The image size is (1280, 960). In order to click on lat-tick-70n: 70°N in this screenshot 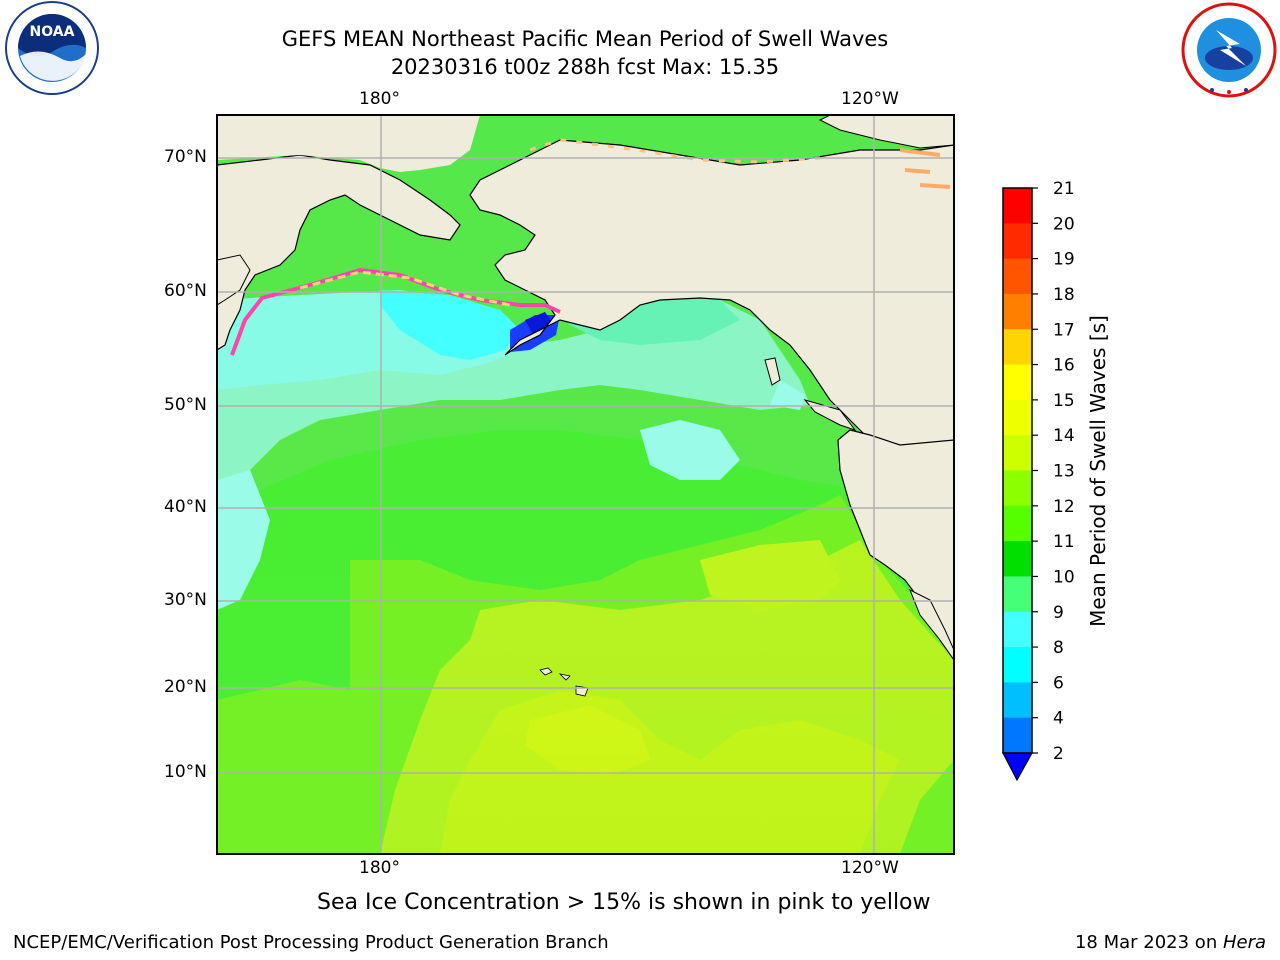, I will do `click(185, 157)`.